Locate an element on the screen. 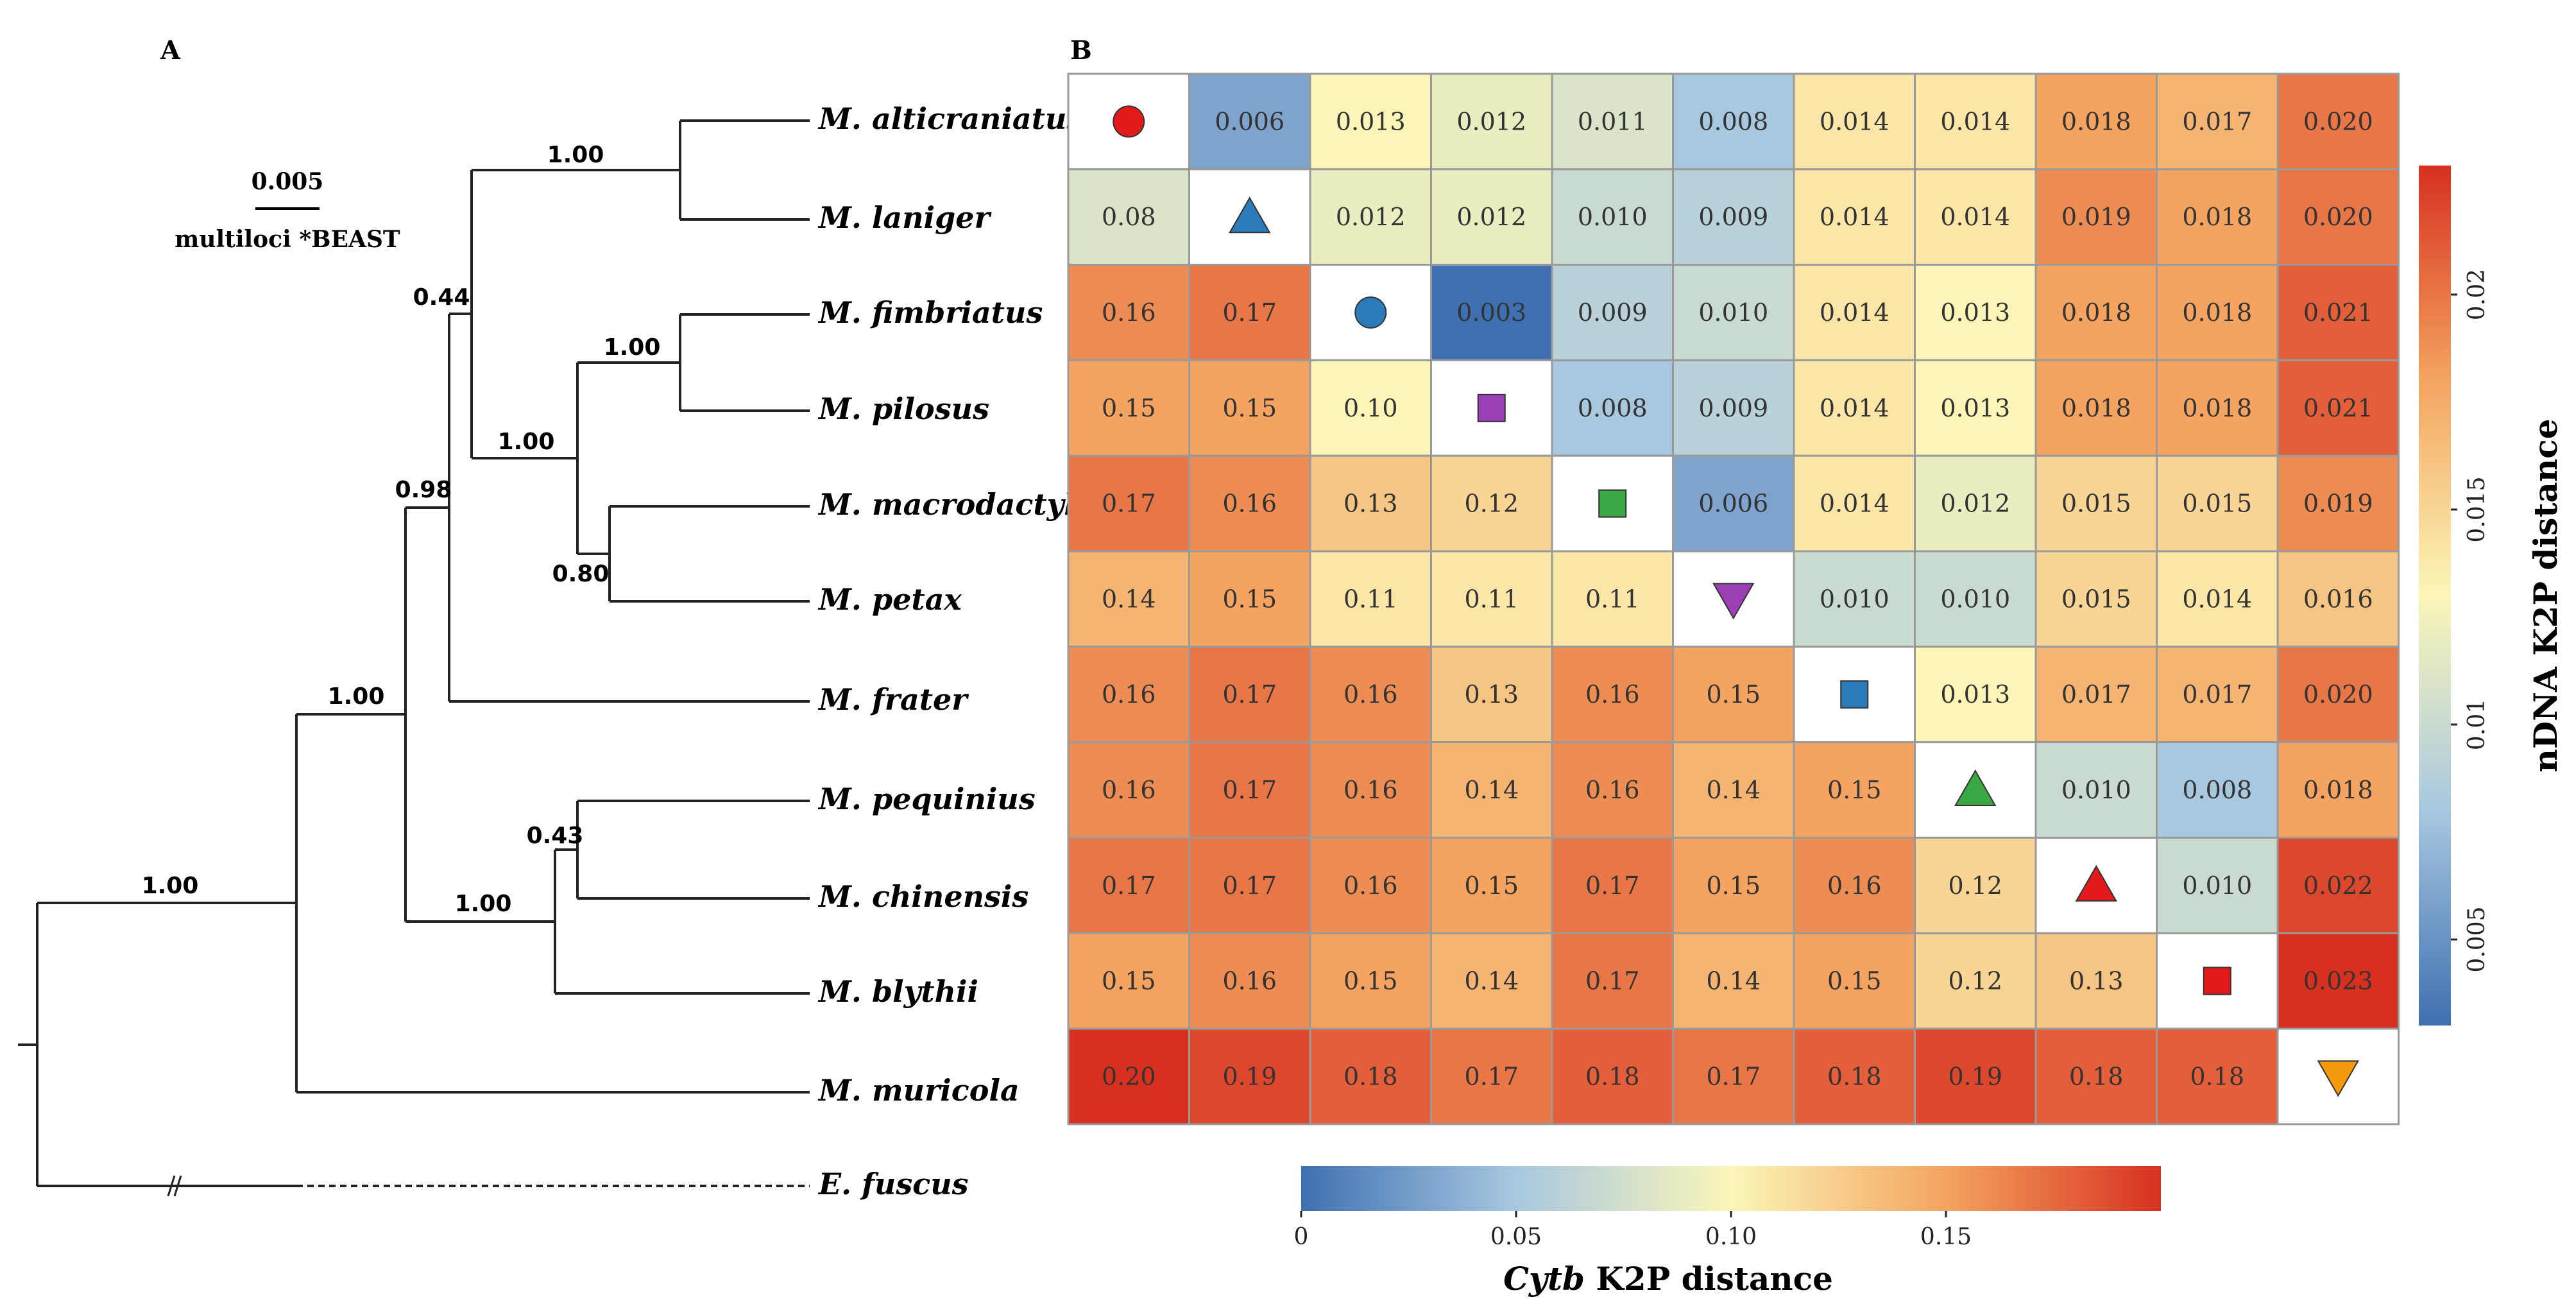  lower-colorbar-title: Cytb K2P distance is located at coordinates (1668, 1279).